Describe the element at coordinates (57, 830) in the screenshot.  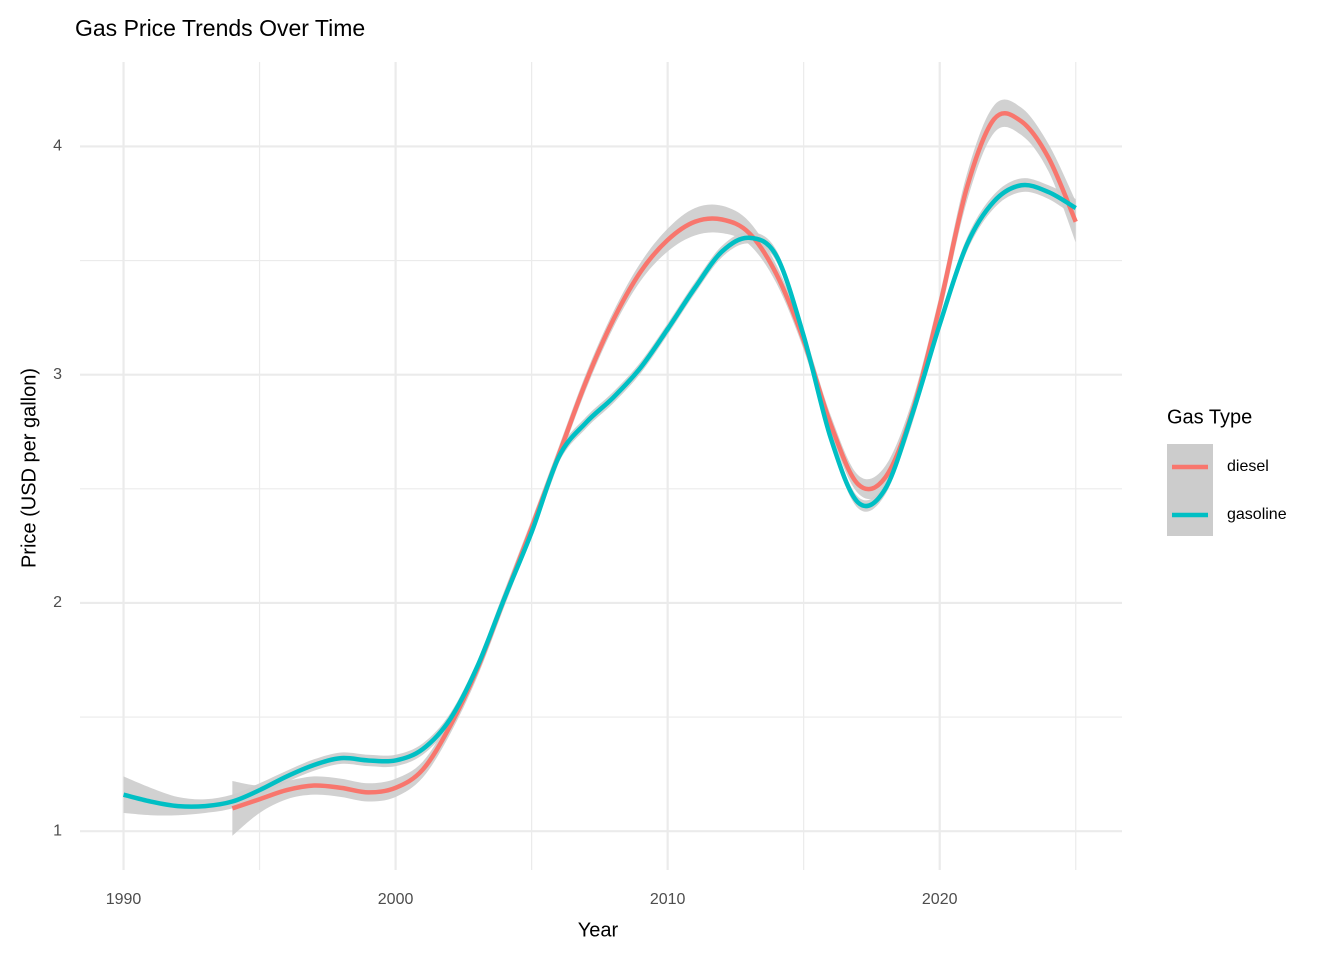
I see `y-tick-label: 1` at that location.